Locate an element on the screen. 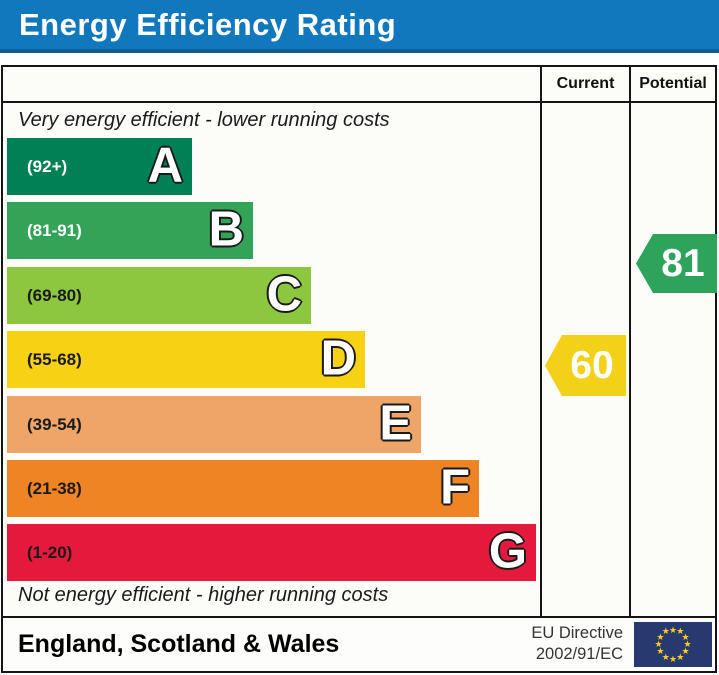  current-rating-marker: 60 is located at coordinates (585, 365).